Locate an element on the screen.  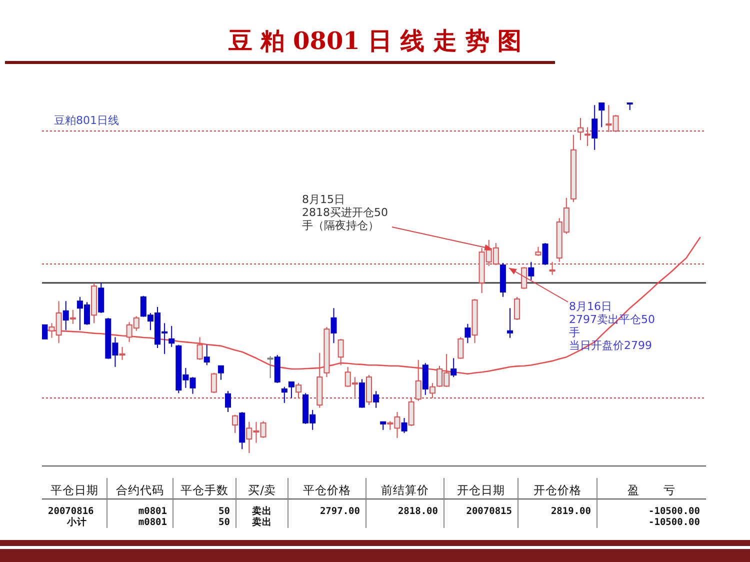
text: 20070816 is located at coordinates (71, 511).